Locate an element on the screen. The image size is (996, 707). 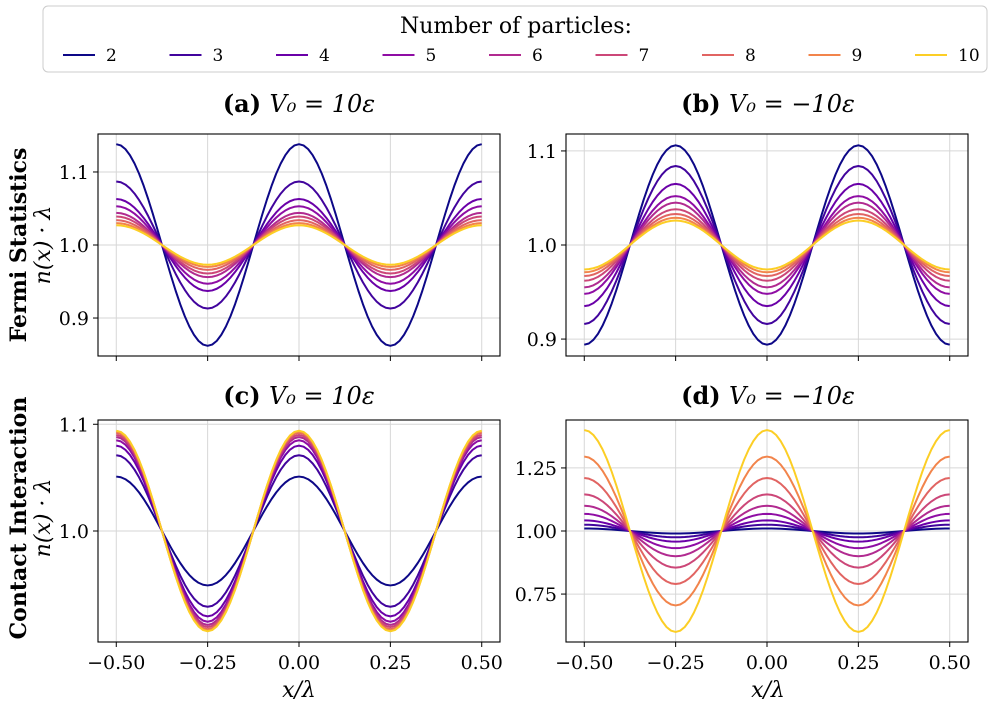
row-label-bottom: Contact Interaction n(x) · λ is located at coordinates (31, 518).